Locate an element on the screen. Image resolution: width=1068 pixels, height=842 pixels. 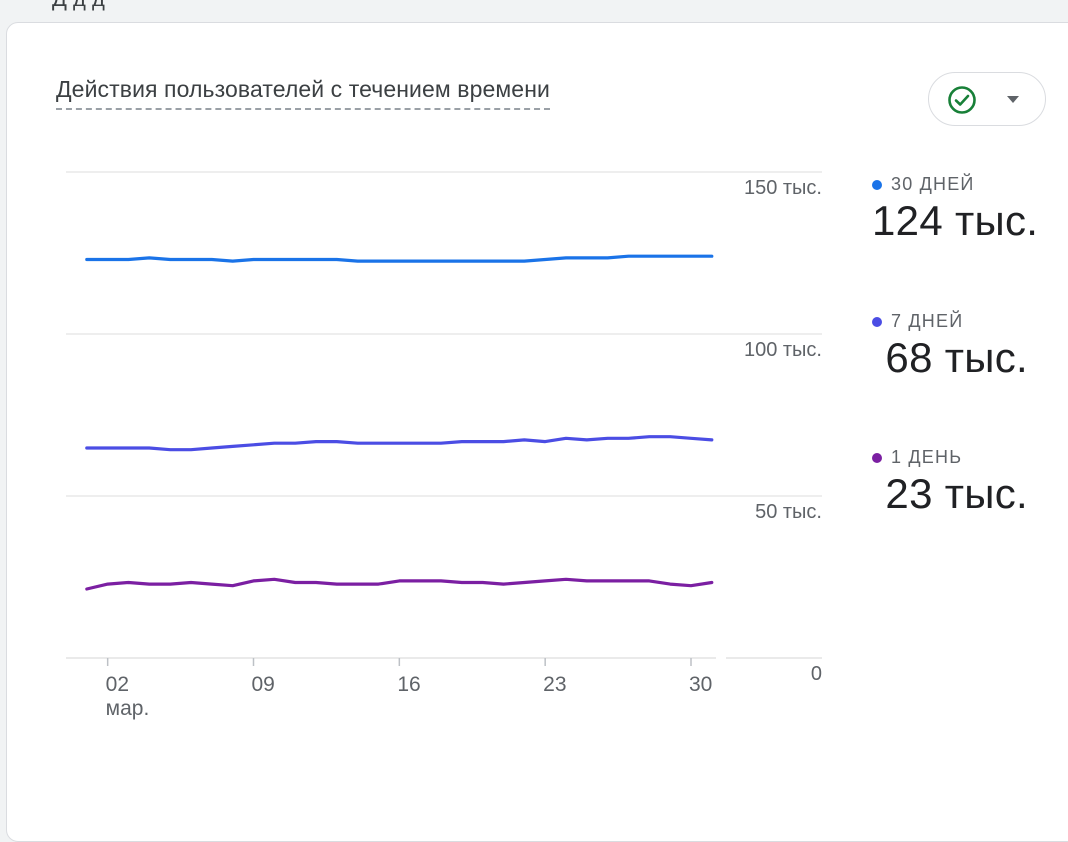
legend-value-30-days: 124 тыс. is located at coordinates (952, 221).